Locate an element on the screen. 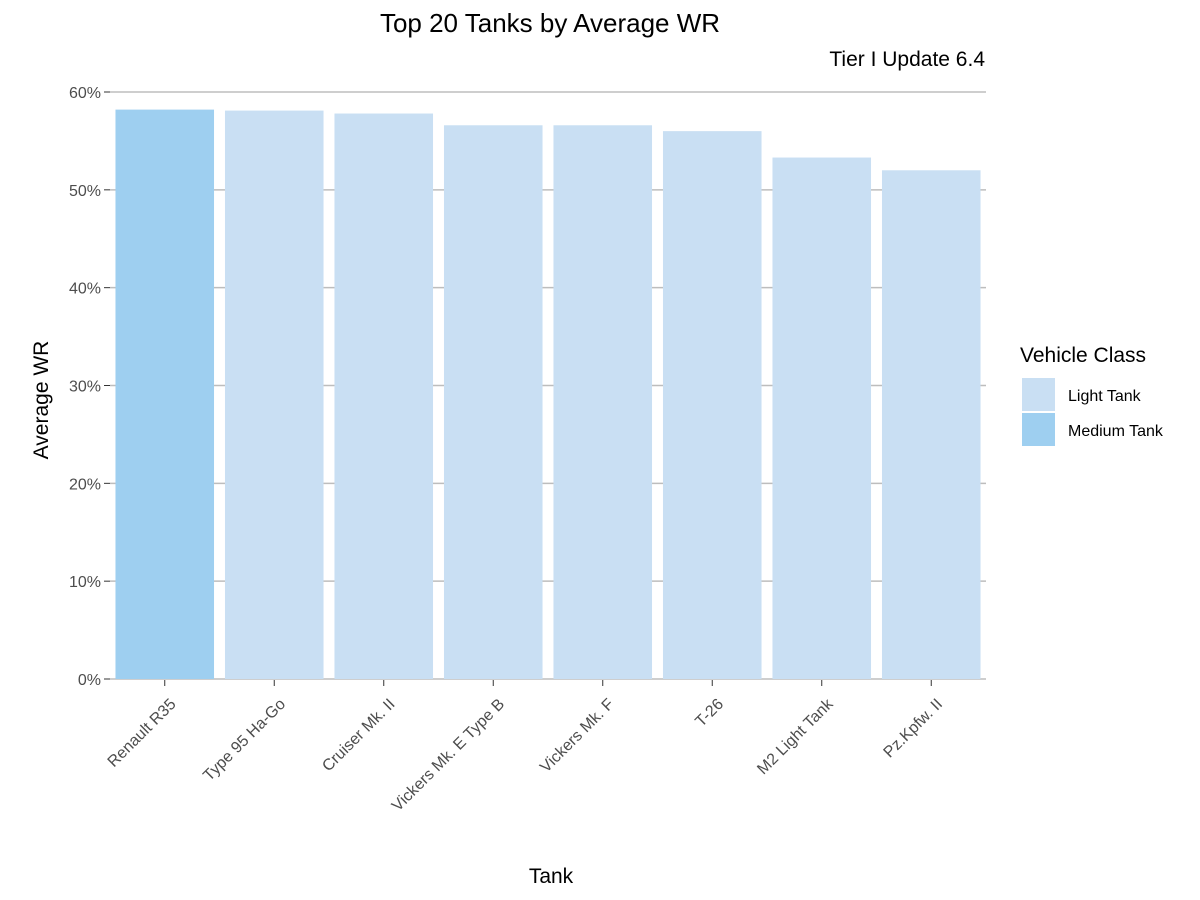  x-tick-label: Type 95 Ha-Go is located at coordinates (244, 740).